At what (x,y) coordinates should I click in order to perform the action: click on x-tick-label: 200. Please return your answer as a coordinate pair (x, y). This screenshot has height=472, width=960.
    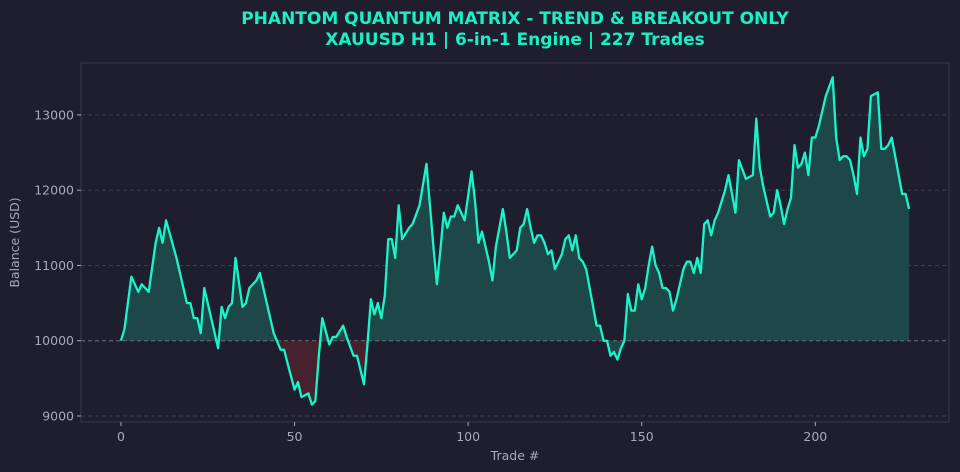
    Looking at the image, I should click on (815, 436).